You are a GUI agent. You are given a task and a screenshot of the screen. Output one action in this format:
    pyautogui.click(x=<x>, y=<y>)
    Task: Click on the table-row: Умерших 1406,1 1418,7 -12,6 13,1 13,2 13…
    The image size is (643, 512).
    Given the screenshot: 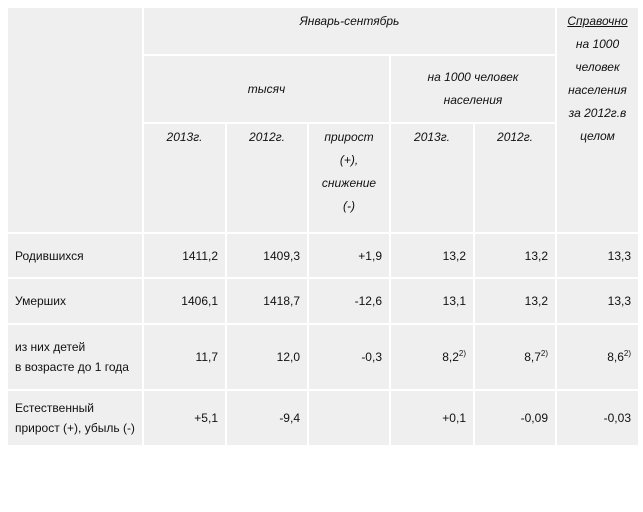 What is the action you would take?
    pyautogui.click(x=323, y=301)
    